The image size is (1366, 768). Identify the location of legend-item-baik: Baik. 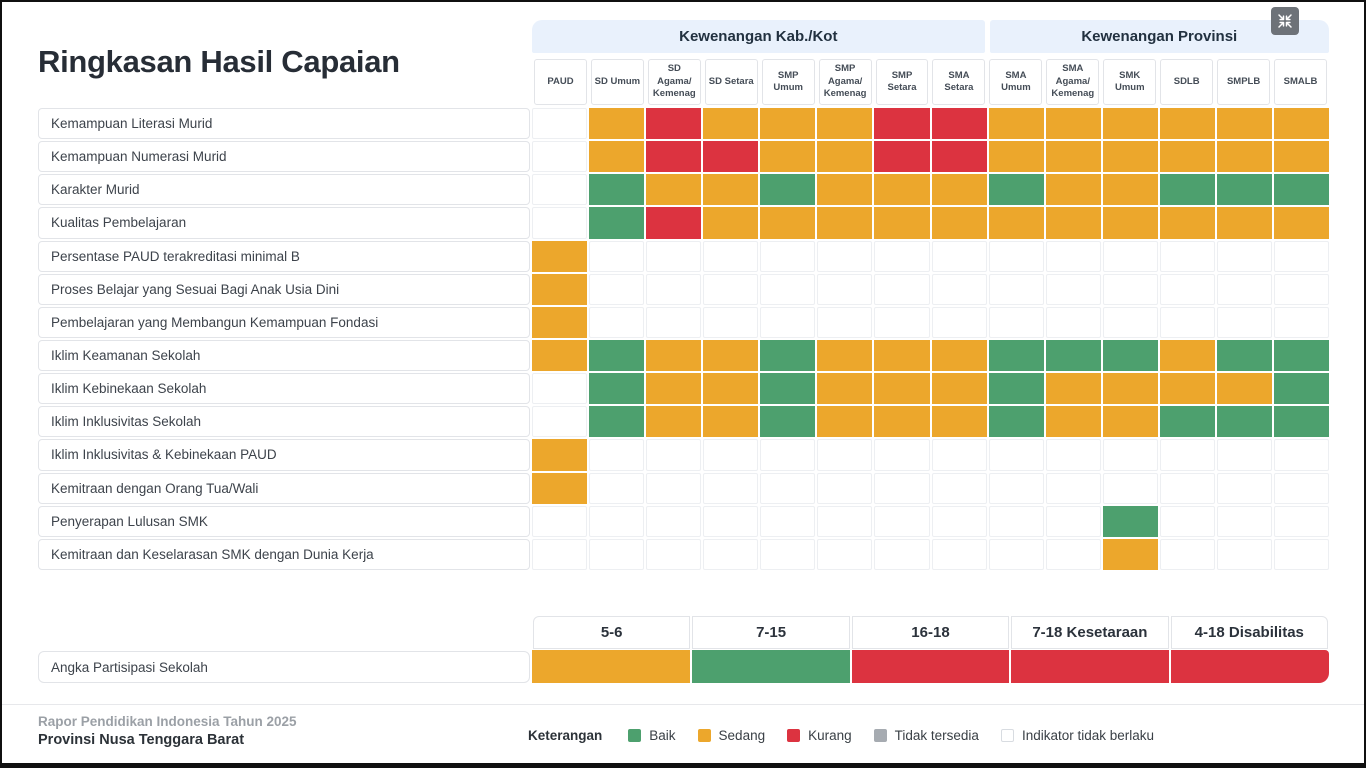
(652, 735).